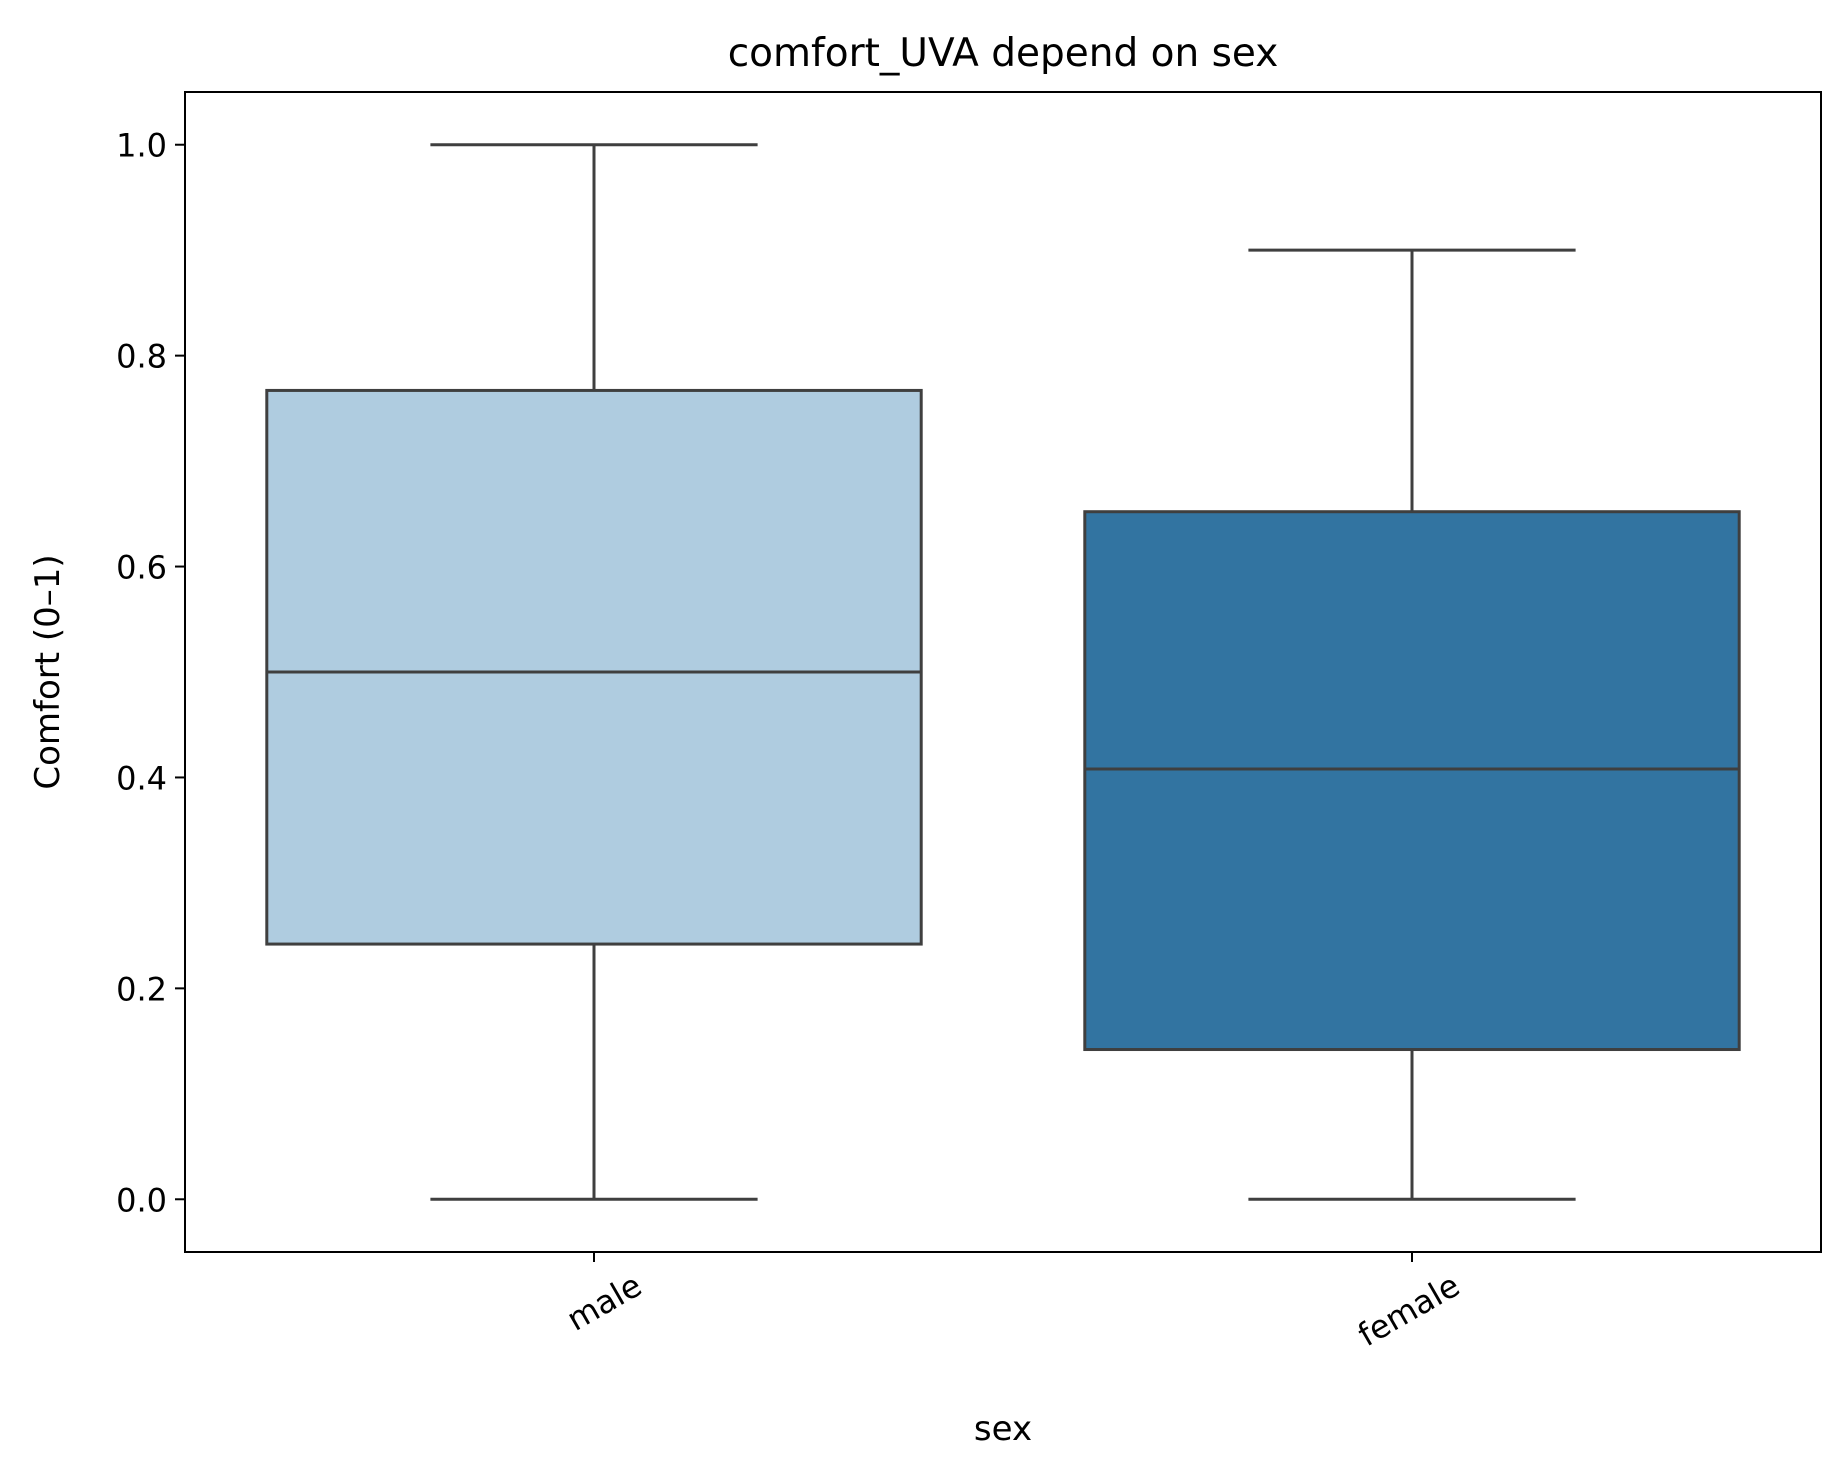 This screenshot has height=1473, width=1841. I want to click on y-axis-label: Comfort (0–1), so click(48, 671).